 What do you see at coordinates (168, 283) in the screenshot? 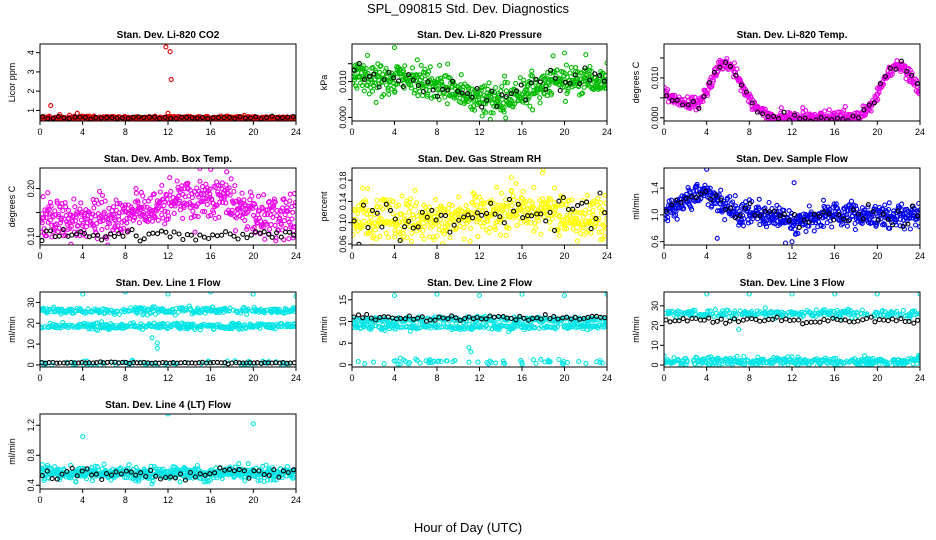
I see `panel-title: Stan. Dev. Line 1 Flow` at bounding box center [168, 283].